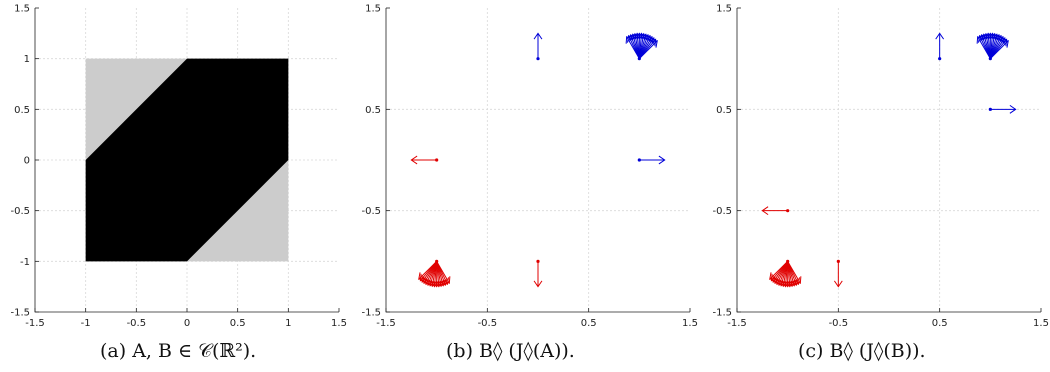 The height and width of the screenshot is (372, 1050). What do you see at coordinates (178, 351) in the screenshot?
I see `caption-a: (a) A, B ∈ 𝒞(ℝ²).` at bounding box center [178, 351].